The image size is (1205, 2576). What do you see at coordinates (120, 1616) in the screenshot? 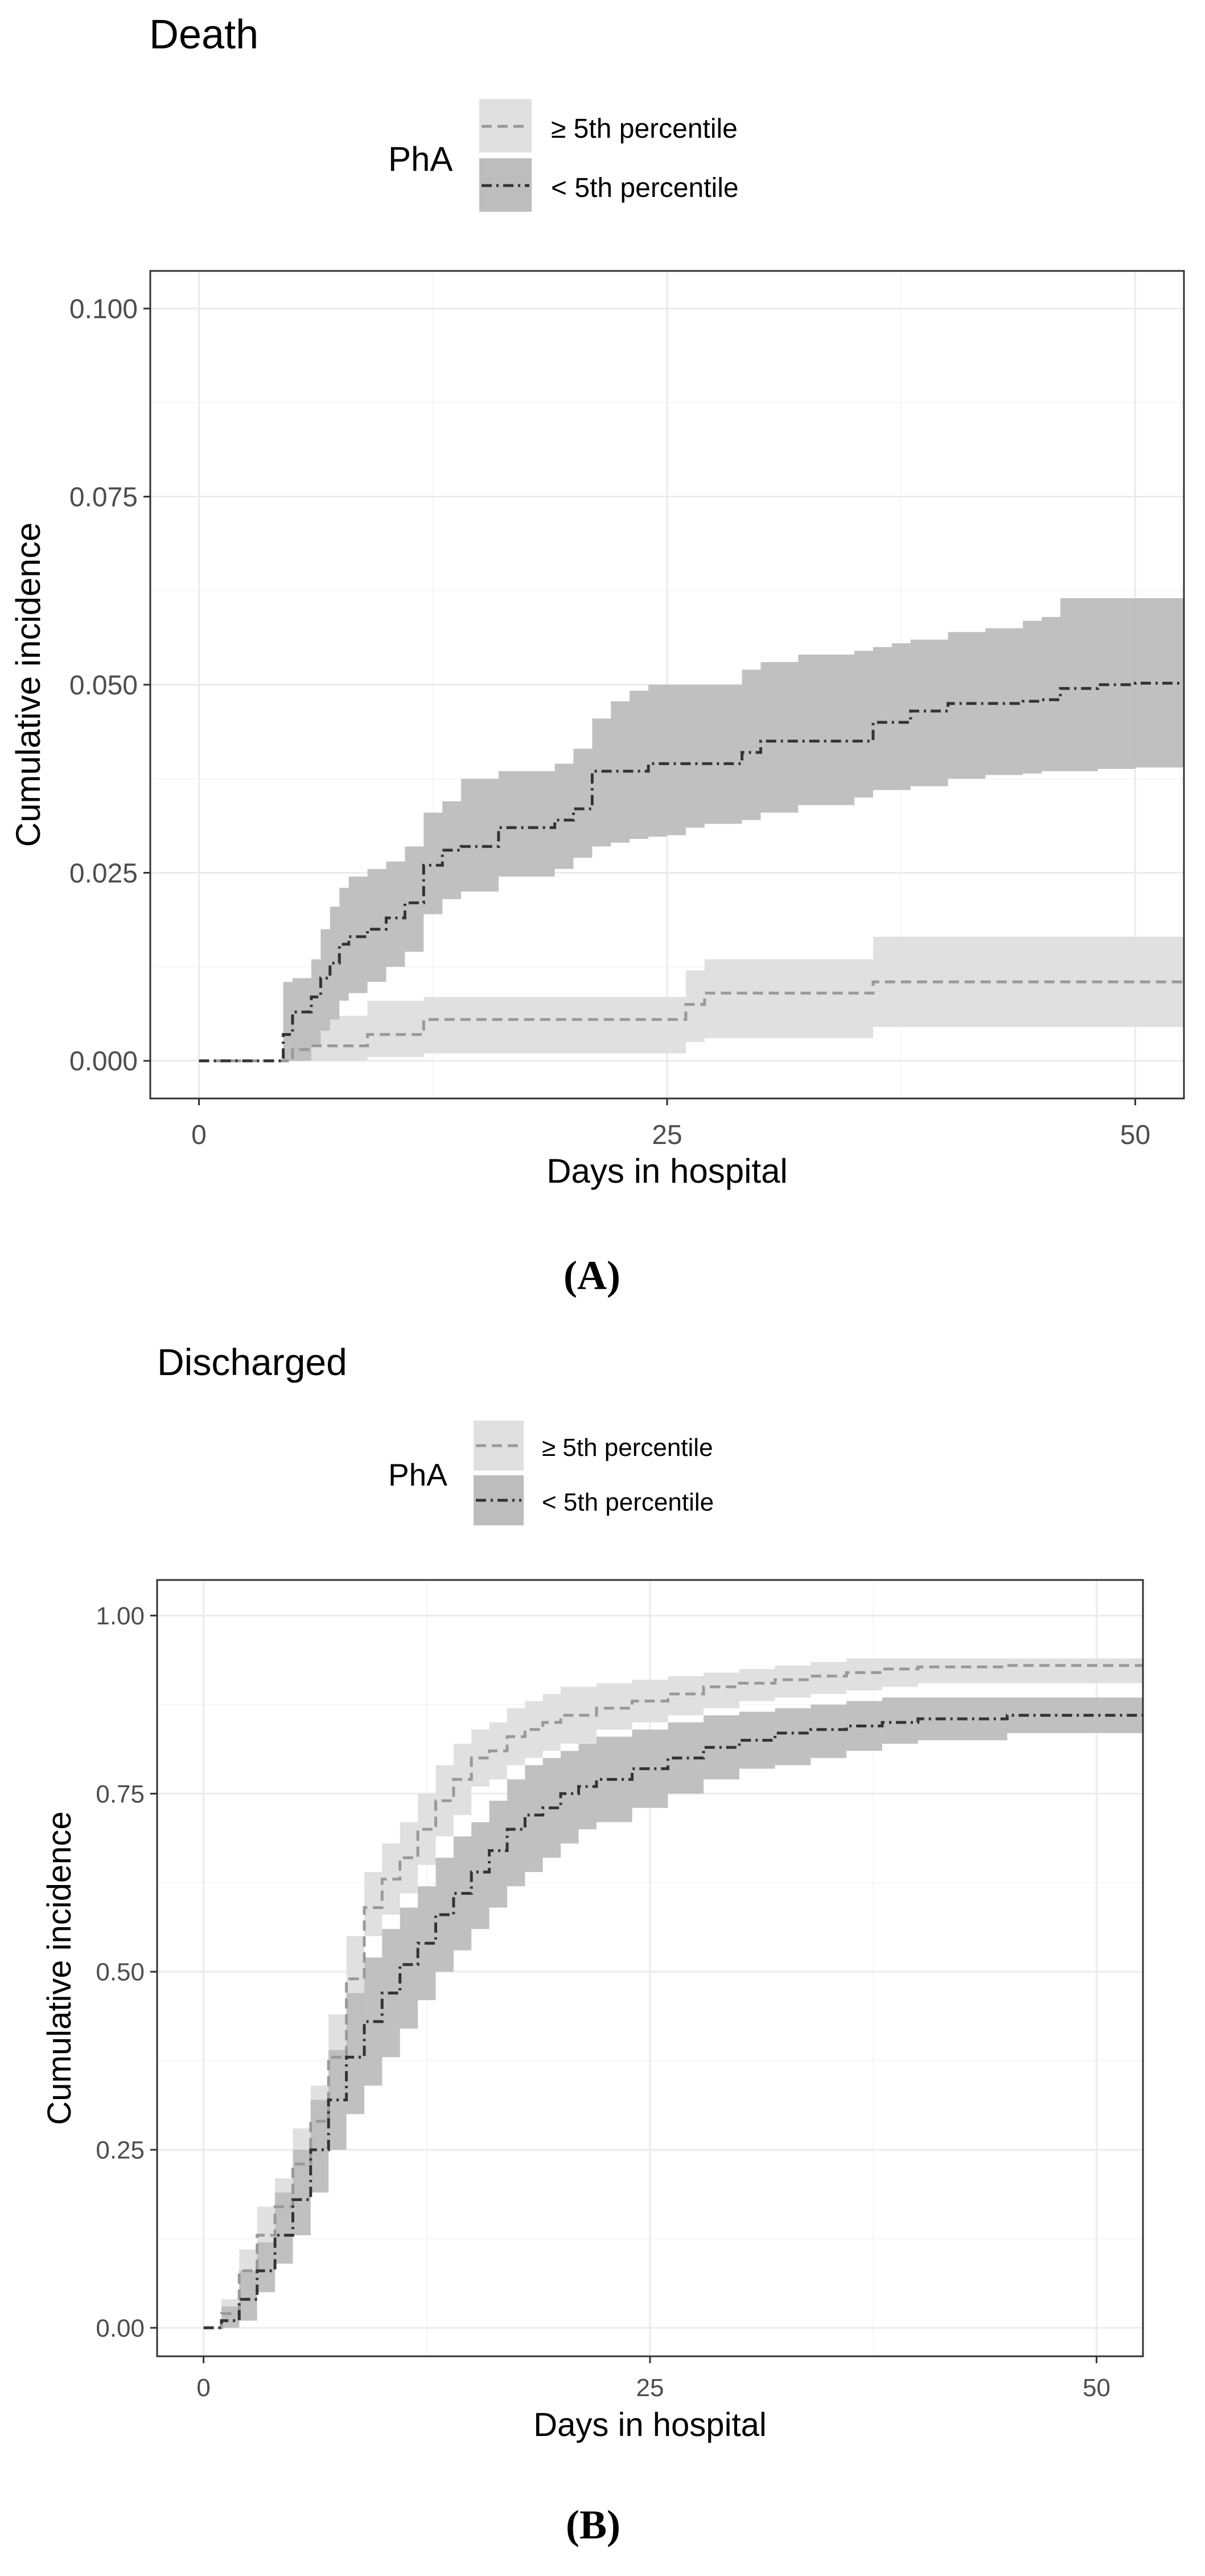
I see `panel-b-y-tick-label-1: 1.00` at bounding box center [120, 1616].